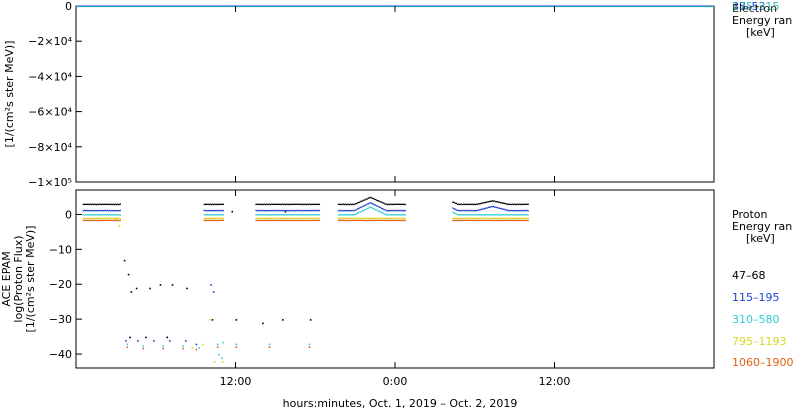  Describe the element at coordinates (749, 6) in the screenshot. I see `electron-legend-range-1: 38–53` at that location.